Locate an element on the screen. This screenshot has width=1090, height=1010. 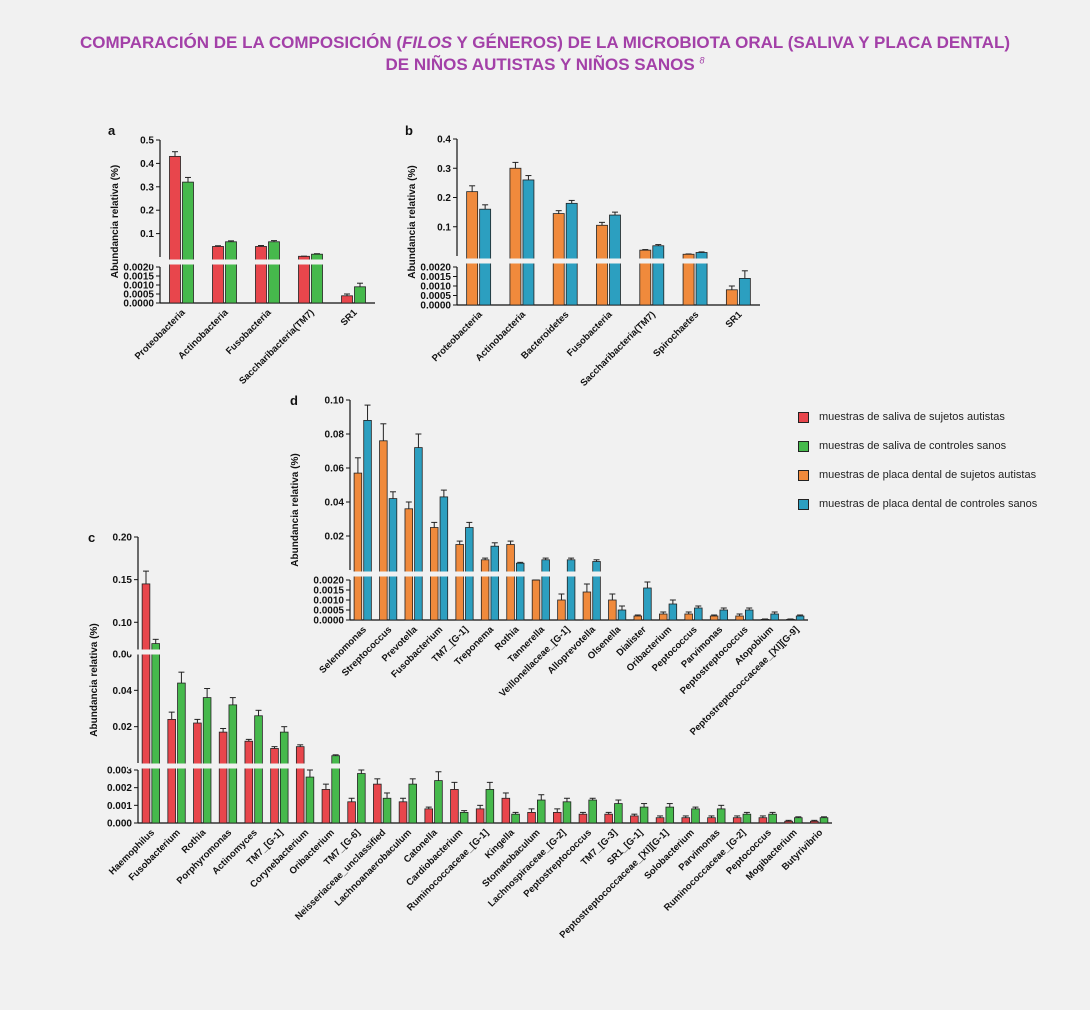
x-tick-label: SR1 is located at coordinates (349, 317).